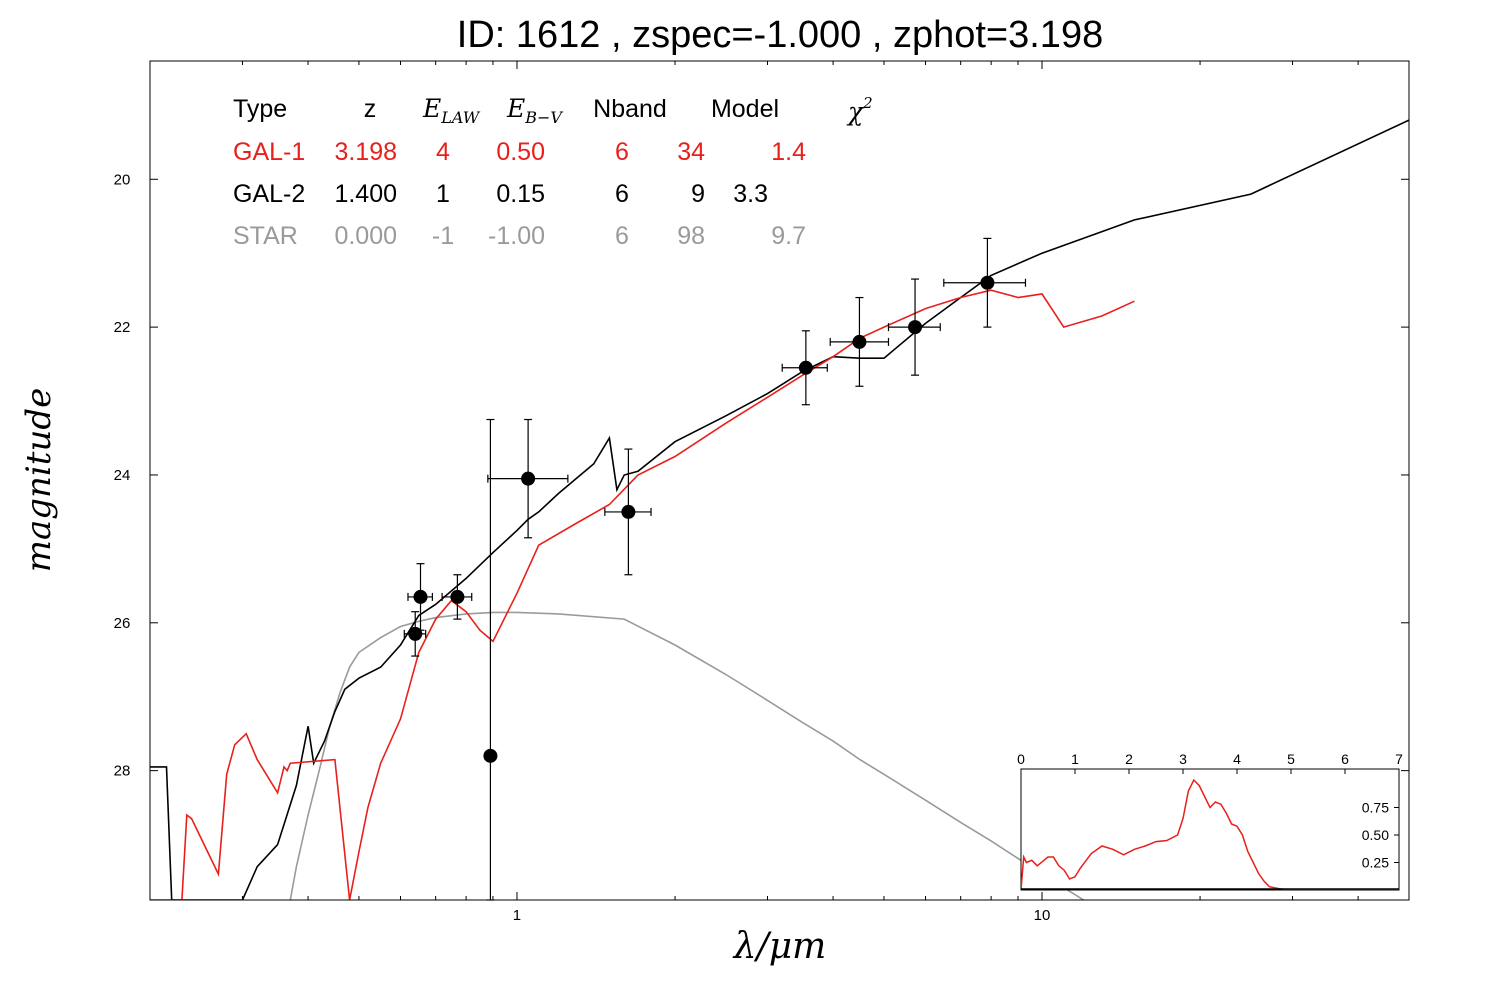 Image resolution: width=1500 pixels, height=1000 pixels. What do you see at coordinates (365, 152) in the screenshot?
I see `cell-z: 3.198` at bounding box center [365, 152].